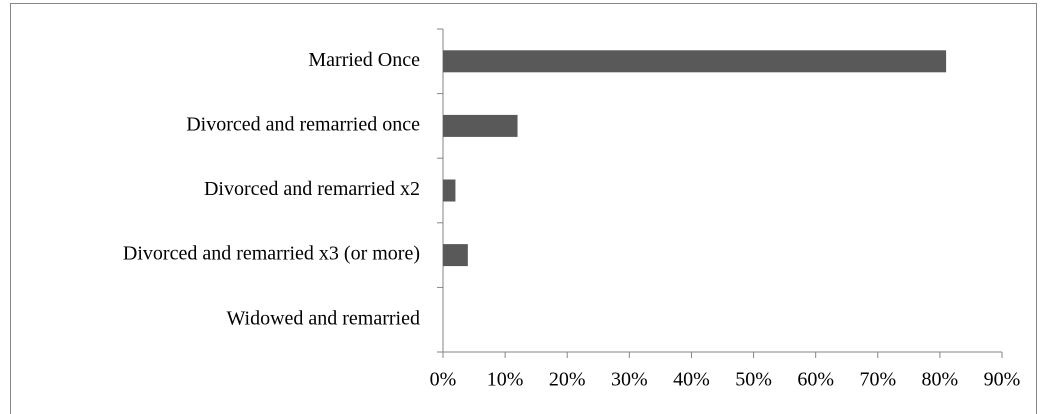  I want to click on x-tick-label: 70%, so click(877, 380).